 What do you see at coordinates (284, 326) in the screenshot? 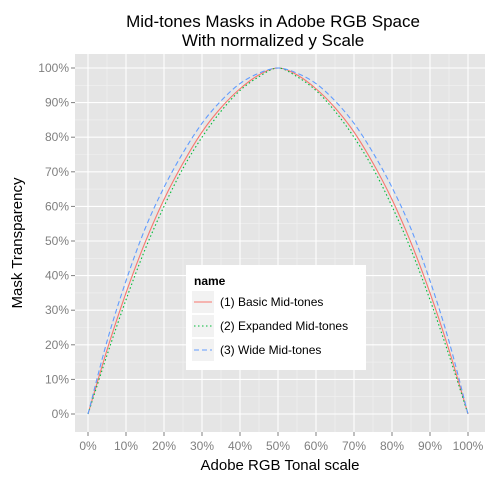
I see `legend-label-2: (2) Expanded Mid-tones` at bounding box center [284, 326].